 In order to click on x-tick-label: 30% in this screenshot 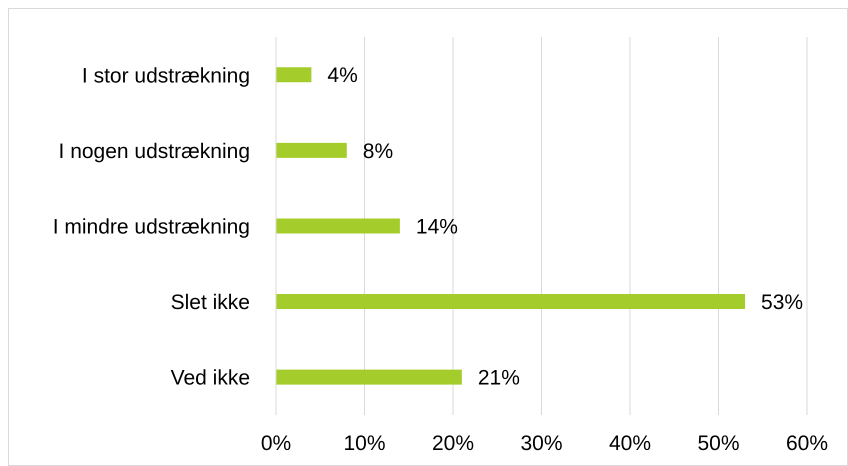, I will do `click(541, 443)`.